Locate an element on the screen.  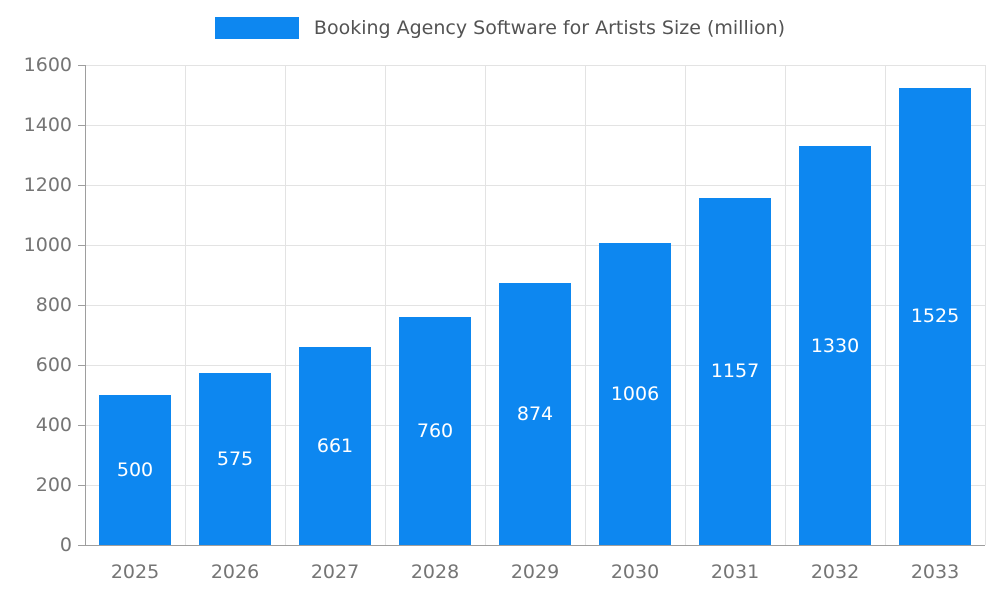
bar-value-label: 760 is located at coordinates (435, 431).